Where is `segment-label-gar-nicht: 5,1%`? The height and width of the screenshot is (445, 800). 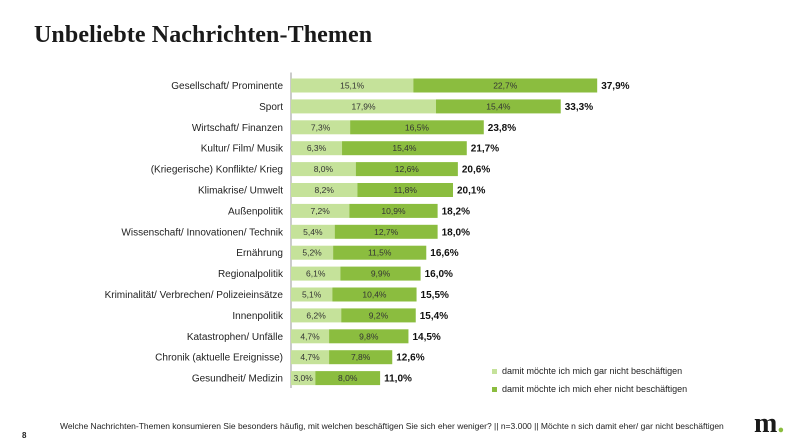
segment-label-gar-nicht: 5,1% is located at coordinates (312, 295).